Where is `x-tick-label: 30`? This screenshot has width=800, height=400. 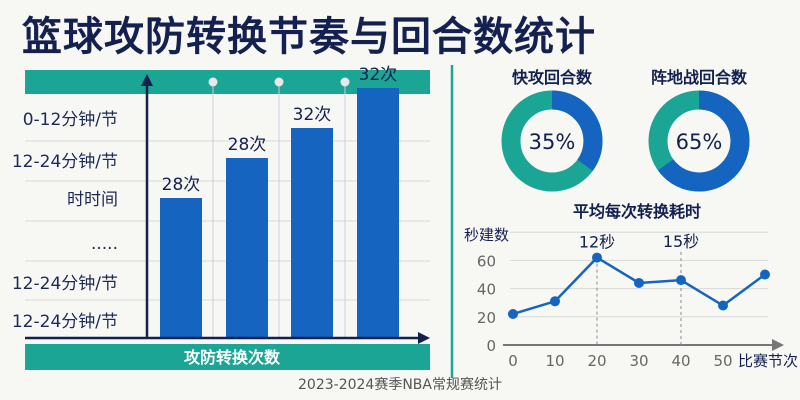 x-tick-label: 30 is located at coordinates (638, 361).